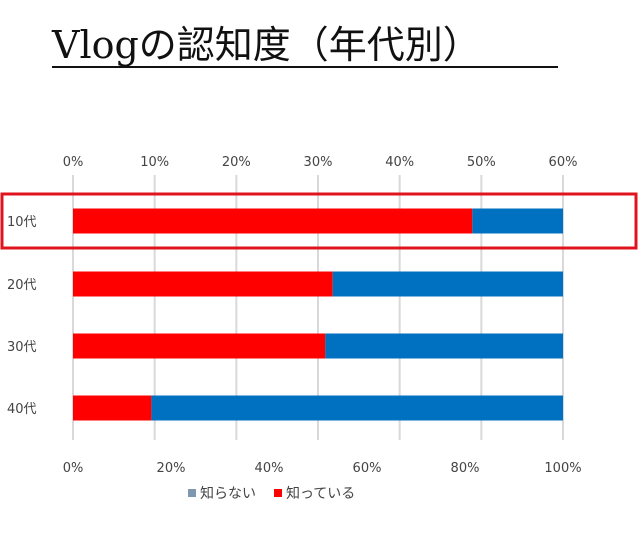 The width and height of the screenshot is (640, 547). What do you see at coordinates (22, 316) in the screenshot?
I see `category-labels: 10代 20代 30代 40代` at bounding box center [22, 316].